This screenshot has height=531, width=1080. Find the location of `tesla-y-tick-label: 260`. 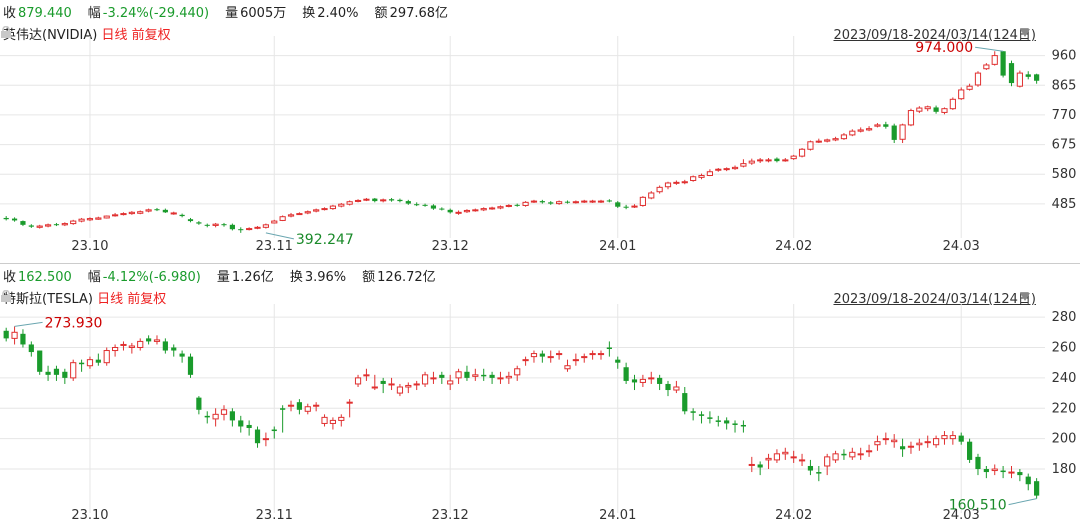

tesla-y-tick-label: 260 is located at coordinates (1064, 347).